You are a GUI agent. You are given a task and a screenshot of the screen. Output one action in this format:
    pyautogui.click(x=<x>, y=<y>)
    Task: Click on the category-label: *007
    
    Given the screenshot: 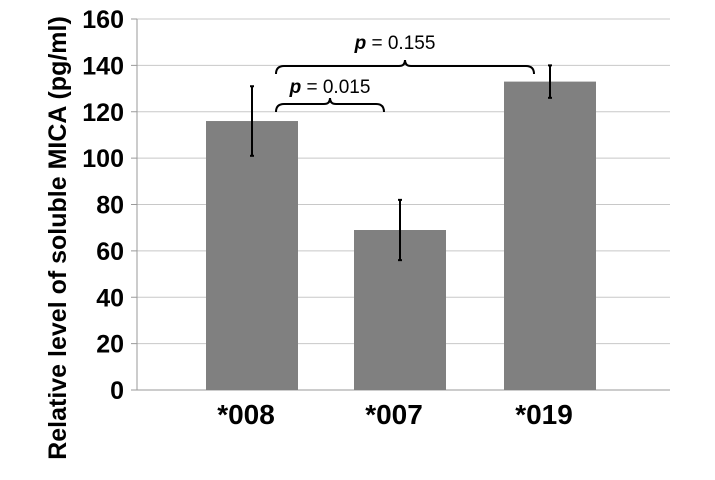 What is the action you would take?
    pyautogui.click(x=394, y=414)
    